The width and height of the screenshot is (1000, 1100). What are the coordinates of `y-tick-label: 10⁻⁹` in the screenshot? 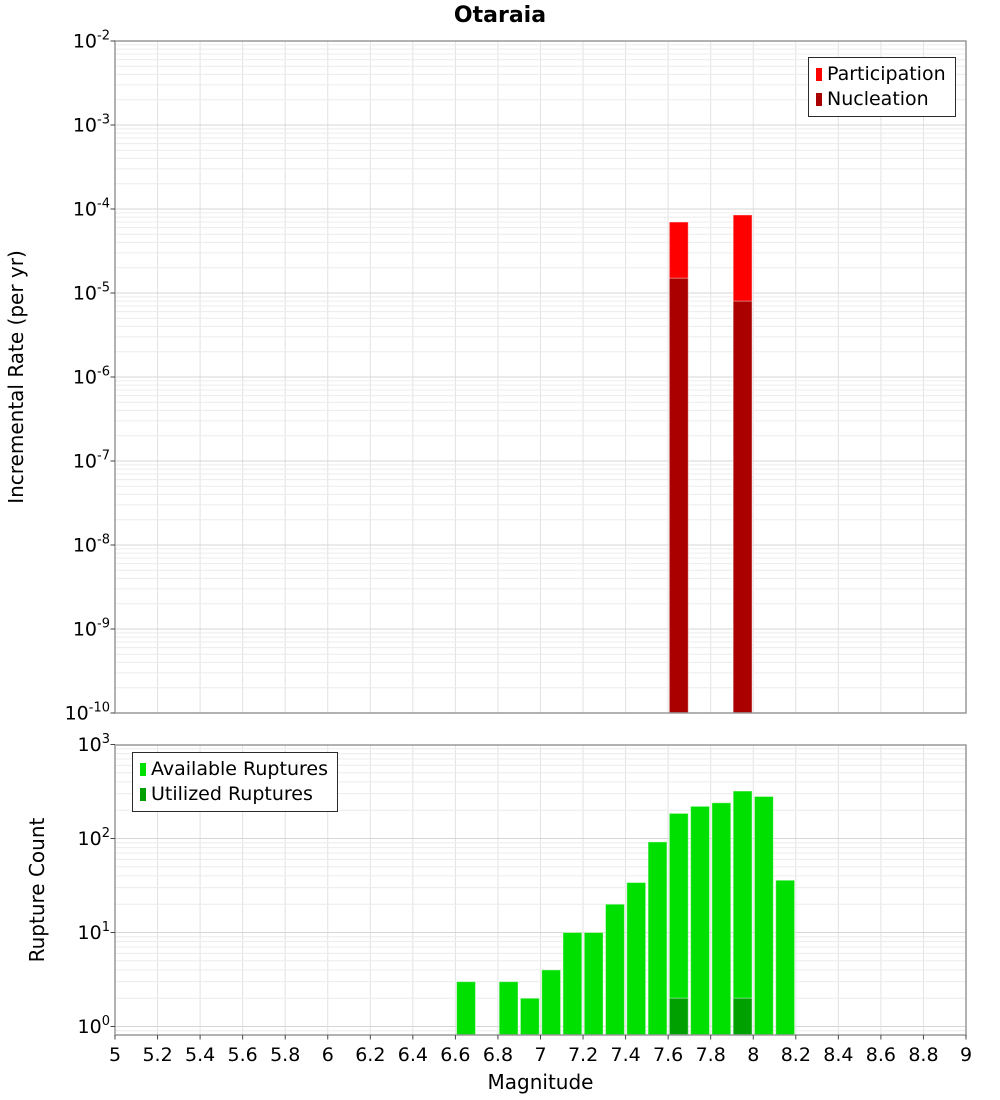 It's located at (91, 629).